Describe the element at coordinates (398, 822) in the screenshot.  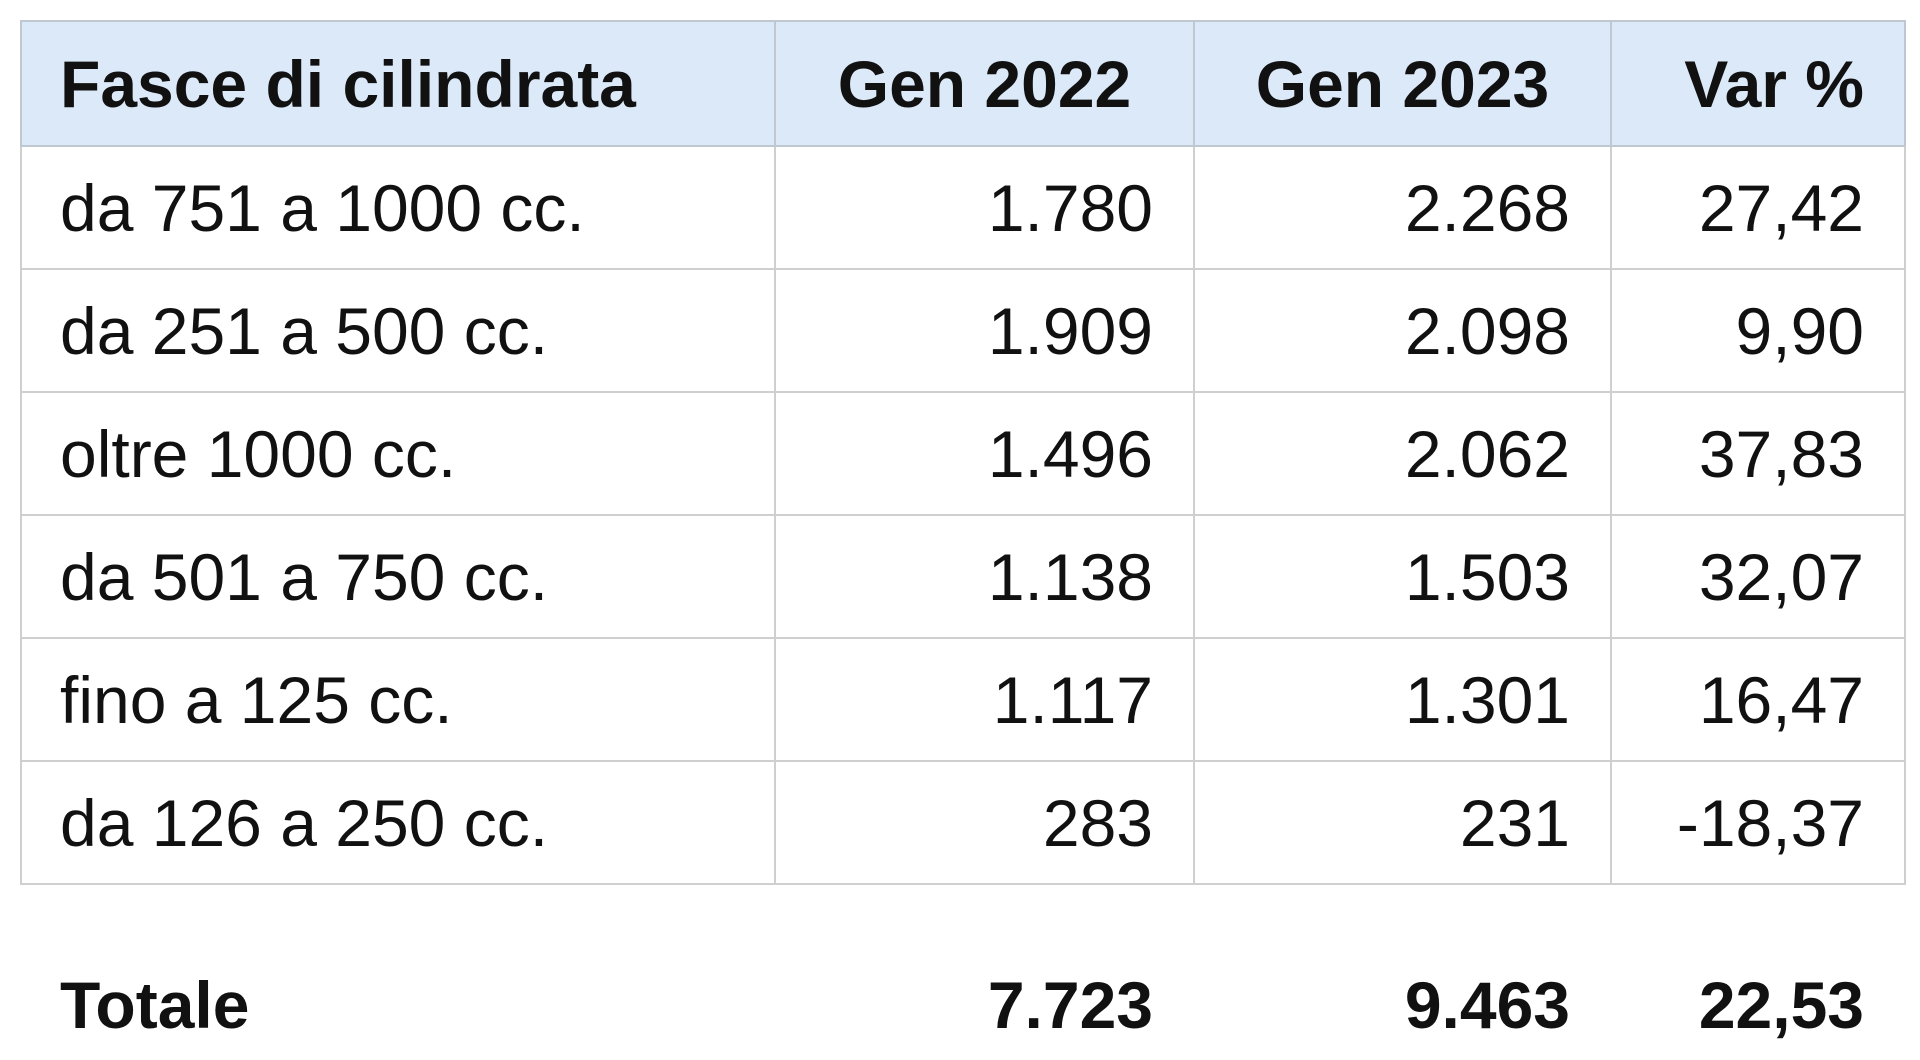
I see `table-cell: da 126 a 250 cc.` at that location.